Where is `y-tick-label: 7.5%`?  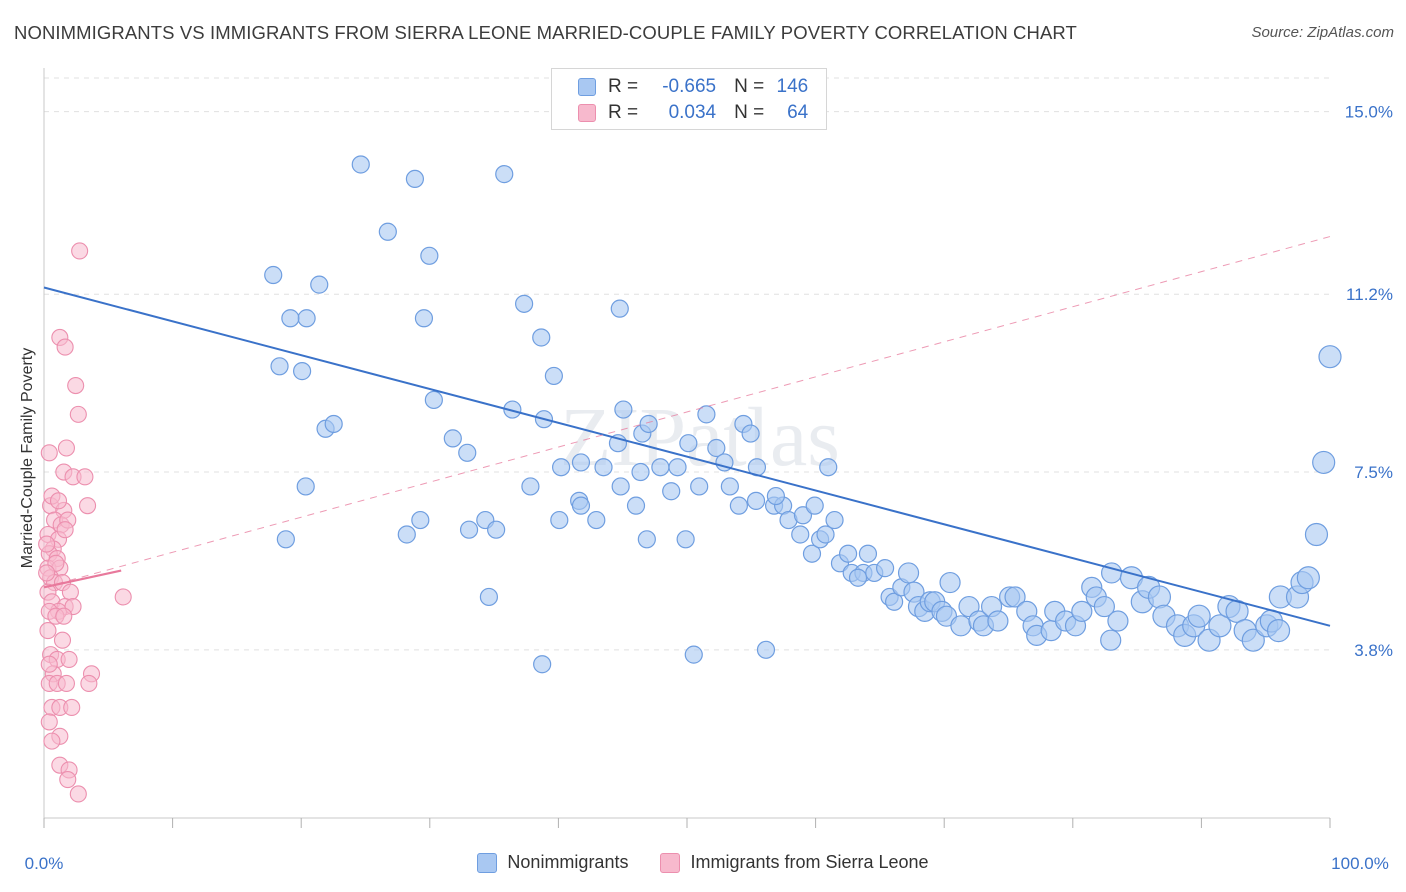 y-tick-label: 7.5% is located at coordinates (1373, 472).